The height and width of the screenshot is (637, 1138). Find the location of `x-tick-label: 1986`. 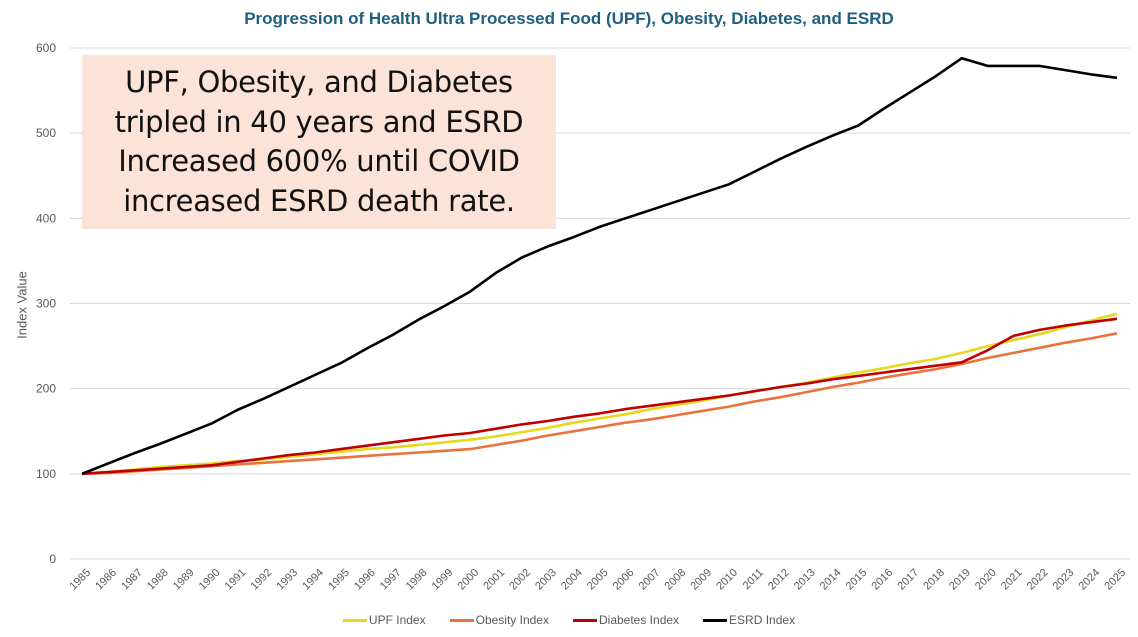

x-tick-label: 1986 is located at coordinates (106, 580).